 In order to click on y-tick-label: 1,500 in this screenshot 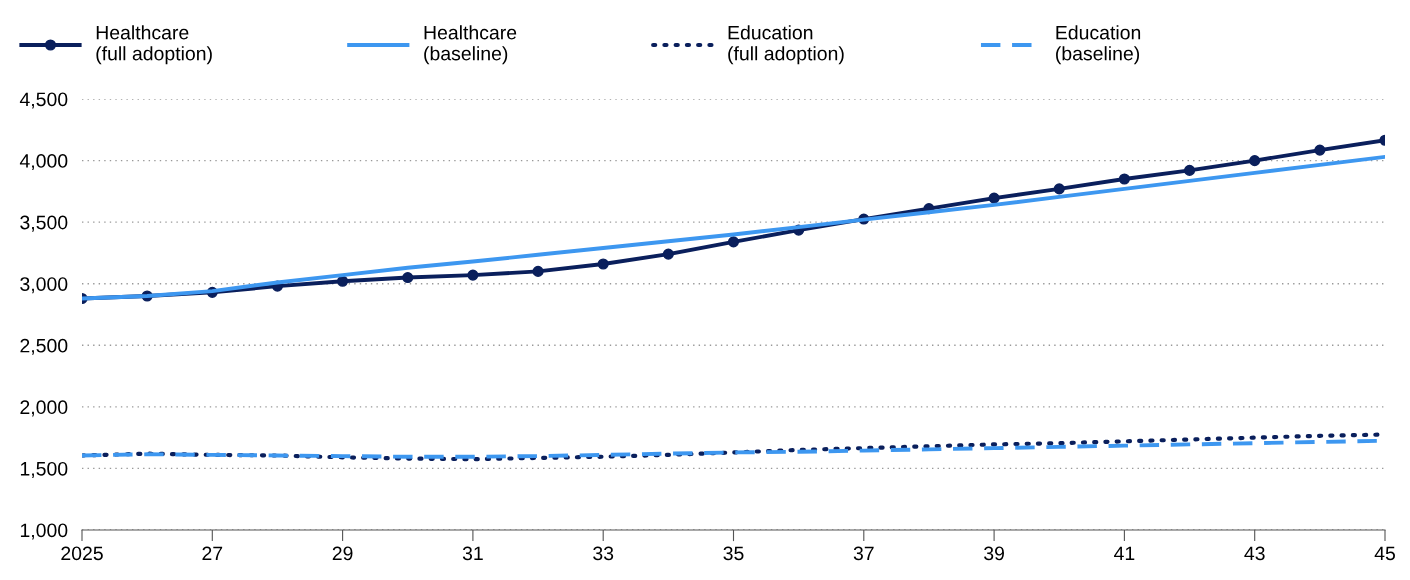, I will do `click(44, 469)`.